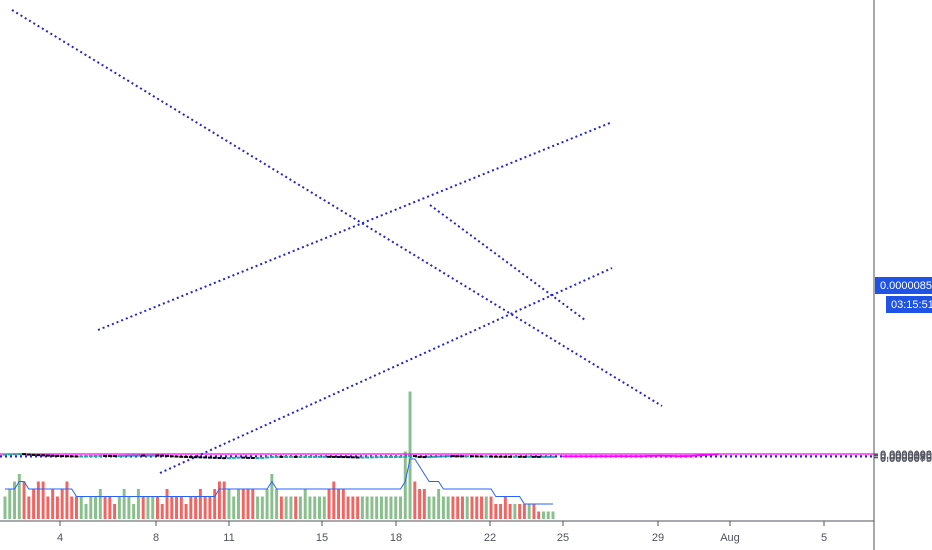 The height and width of the screenshot is (550, 932). Describe the element at coordinates (906, 286) in the screenshot. I see `current-price-label: 0.00000853` at that location.